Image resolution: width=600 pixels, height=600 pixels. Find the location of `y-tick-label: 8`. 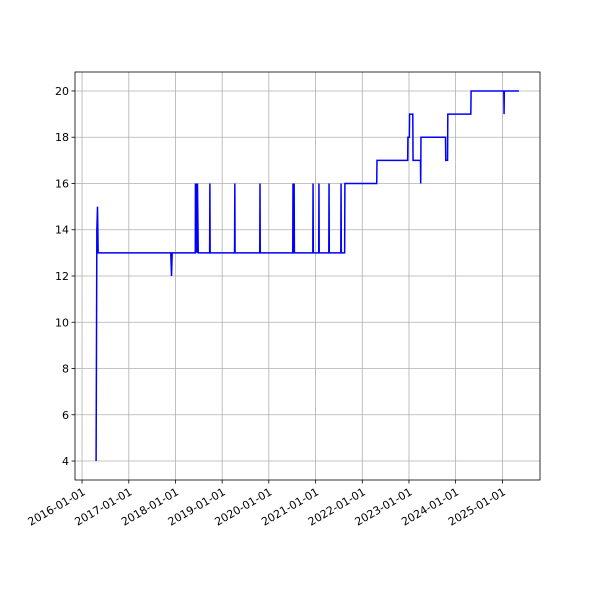

y-tick-label: 8 is located at coordinates (65, 369).